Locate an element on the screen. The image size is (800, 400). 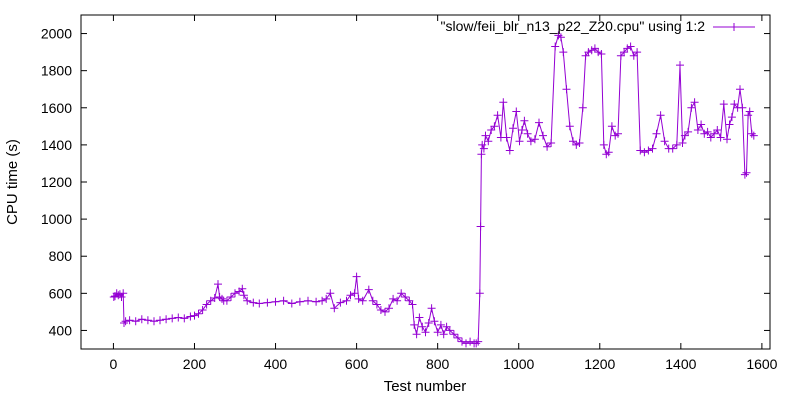
y-tick-label: 400 is located at coordinates (61, 330).